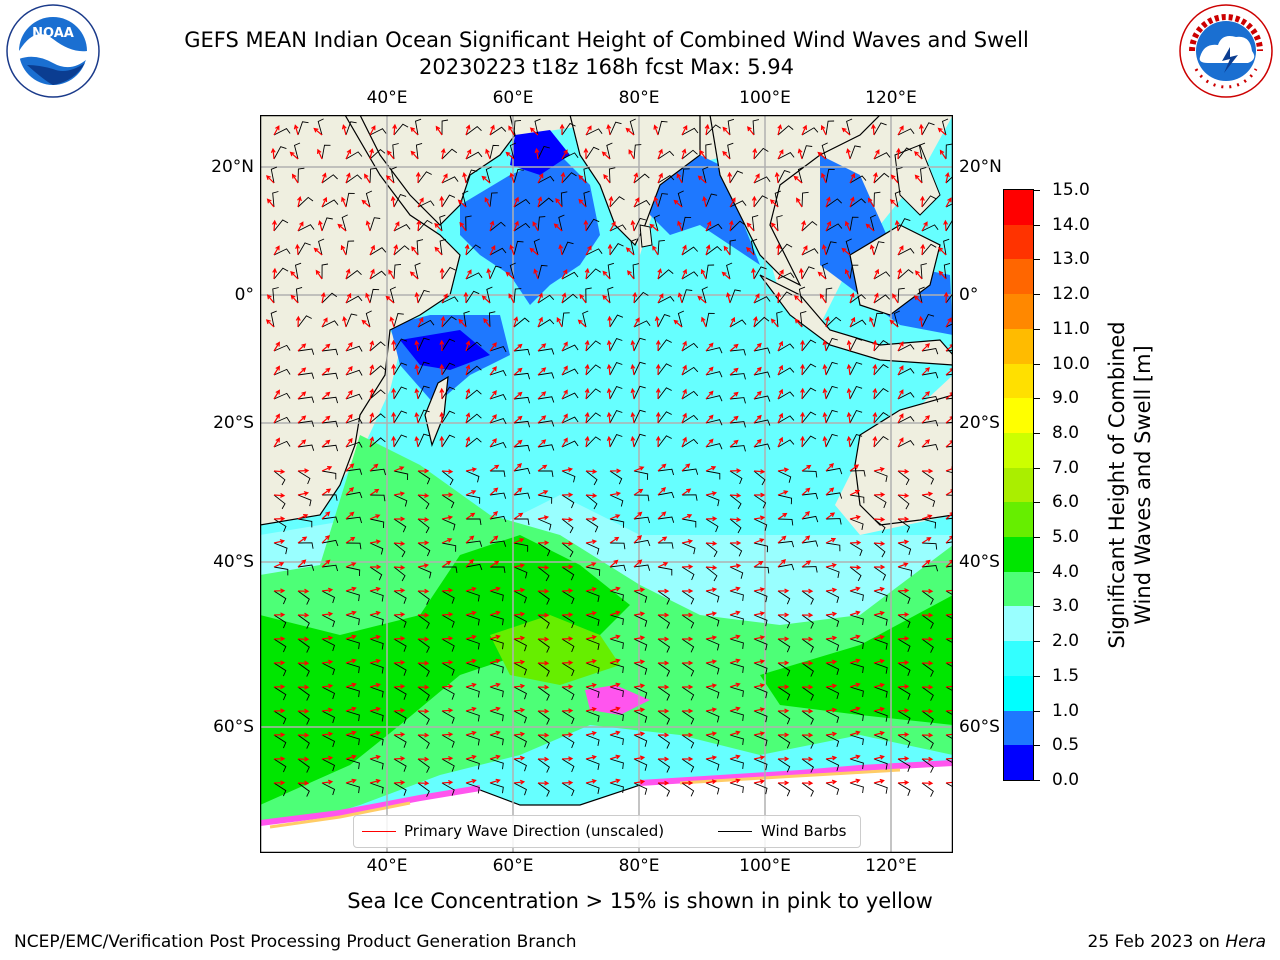  What do you see at coordinates (1018, 589) in the screenshot?
I see `colorbar-segment` at bounding box center [1018, 589].